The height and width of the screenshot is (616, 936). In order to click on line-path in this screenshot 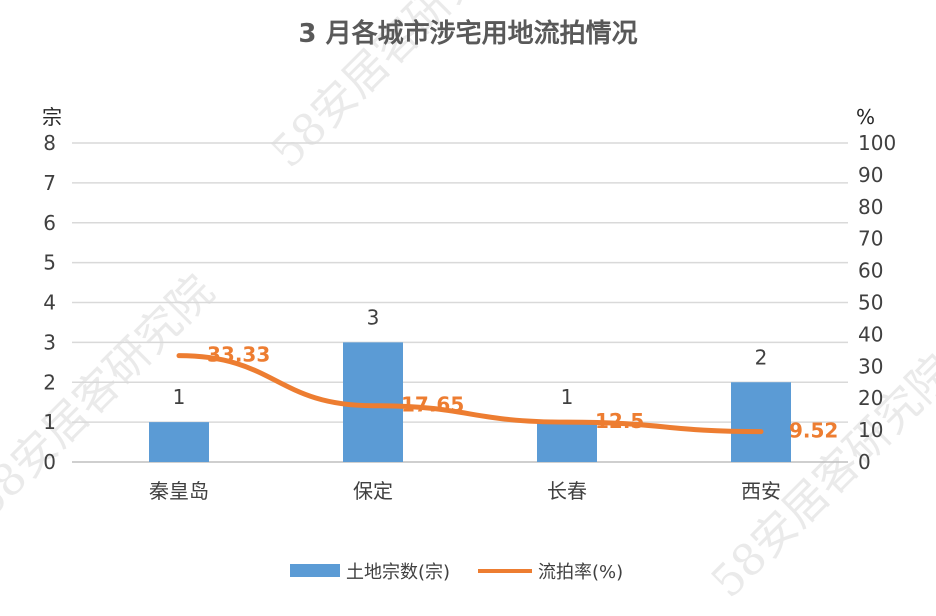, I will do `click(470, 394)`.